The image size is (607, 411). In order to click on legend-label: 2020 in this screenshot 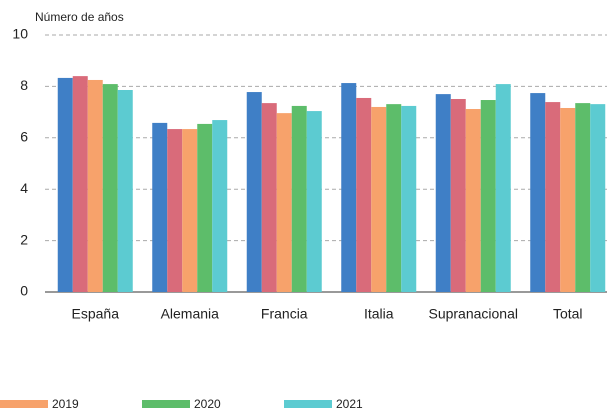, I will do `click(207, 404)`.